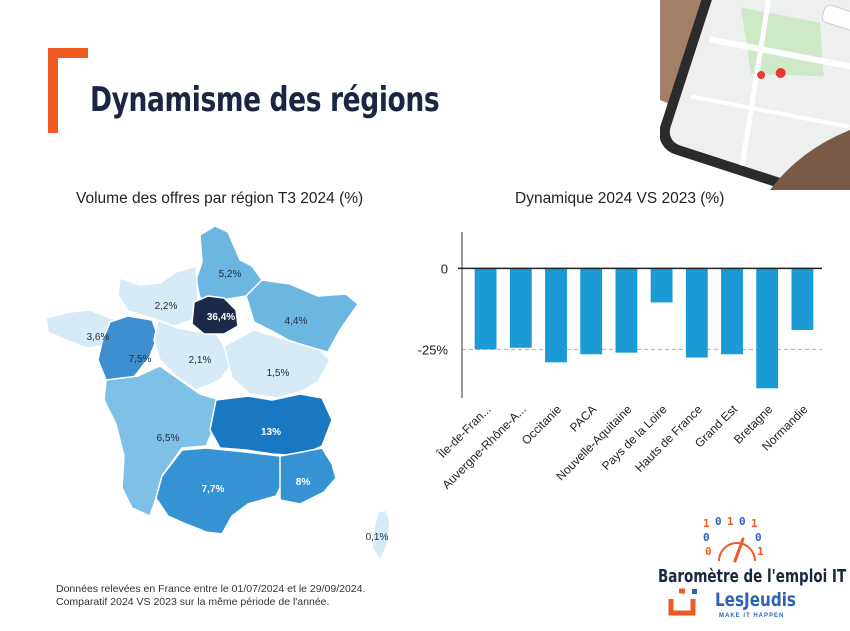 The image size is (850, 631). Describe the element at coordinates (271, 432) in the screenshot. I see `label-auvergne-rhone-alpes: 13%` at that location.